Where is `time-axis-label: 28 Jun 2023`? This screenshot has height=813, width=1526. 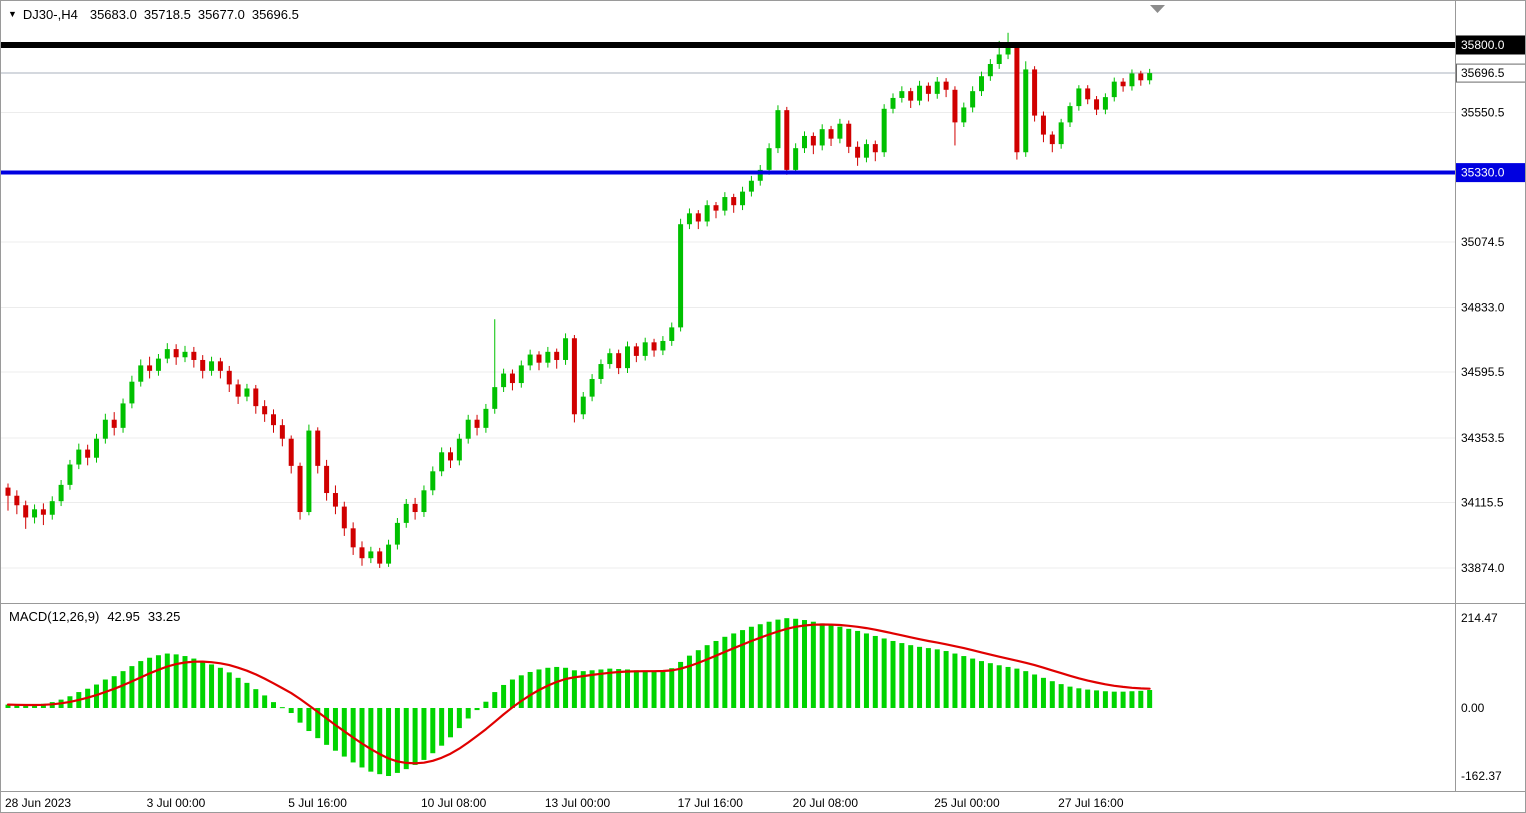
time-axis-label: 28 Jun 2023 is located at coordinates (38, 803).